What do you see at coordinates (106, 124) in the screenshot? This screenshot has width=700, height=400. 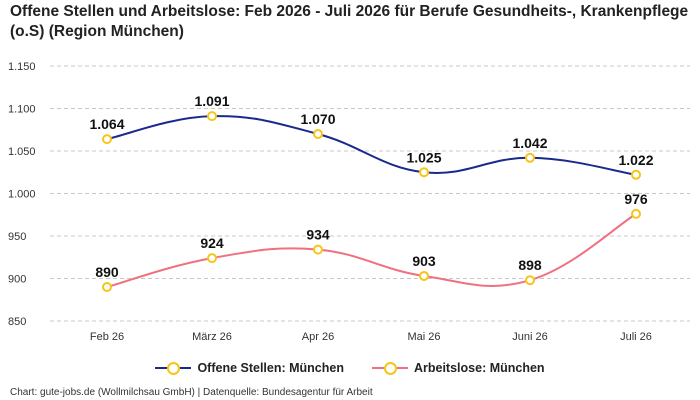 I see `data-label-offene-stellen: 1.064` at bounding box center [106, 124].